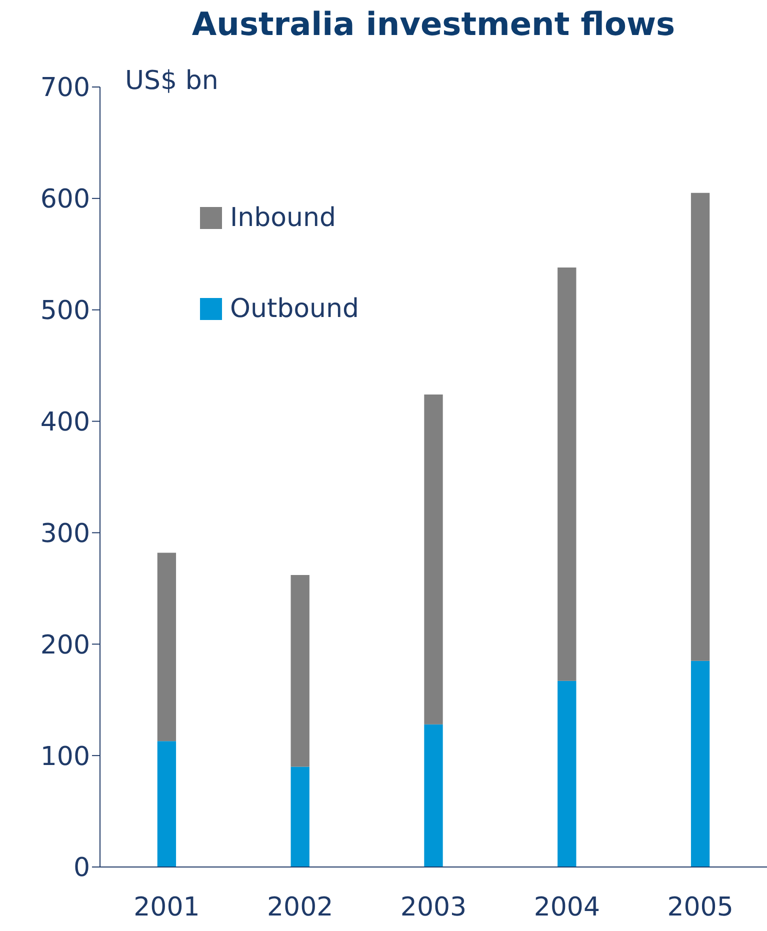 This screenshot has width=767, height=931. I want to click on y-tick-label: 600, so click(65, 199).